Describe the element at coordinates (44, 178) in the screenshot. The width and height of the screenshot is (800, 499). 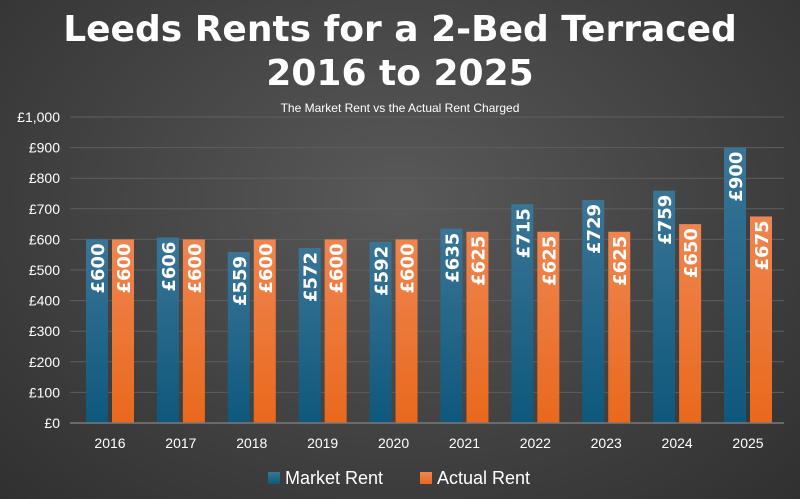
I see `y-tick-label: £800` at that location.